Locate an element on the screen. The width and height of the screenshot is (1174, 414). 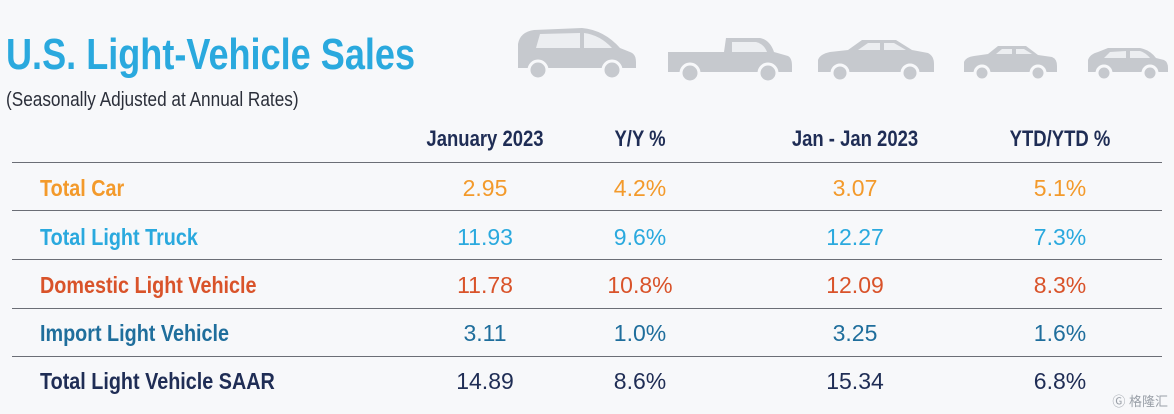
sedan-icon is located at coordinates (876, 61).